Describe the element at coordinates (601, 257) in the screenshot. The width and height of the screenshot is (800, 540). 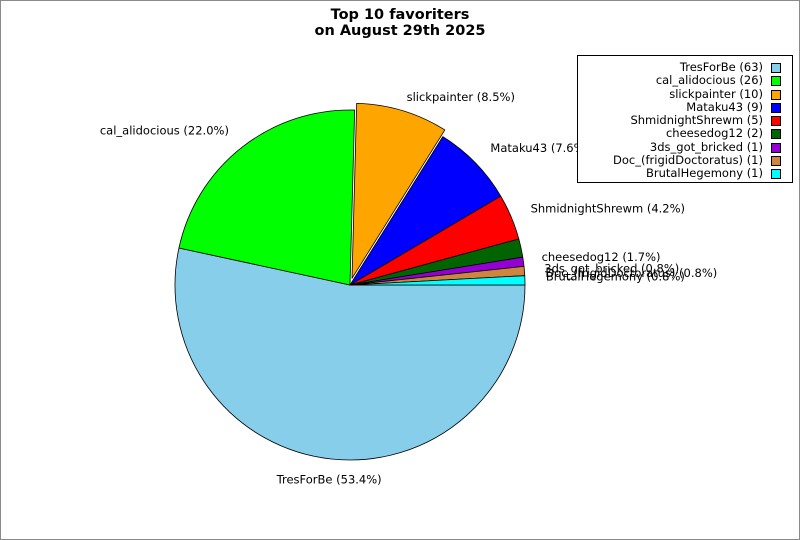
I see `pie-label-cheesedog12: cheesedog12 (1.7%)` at that location.